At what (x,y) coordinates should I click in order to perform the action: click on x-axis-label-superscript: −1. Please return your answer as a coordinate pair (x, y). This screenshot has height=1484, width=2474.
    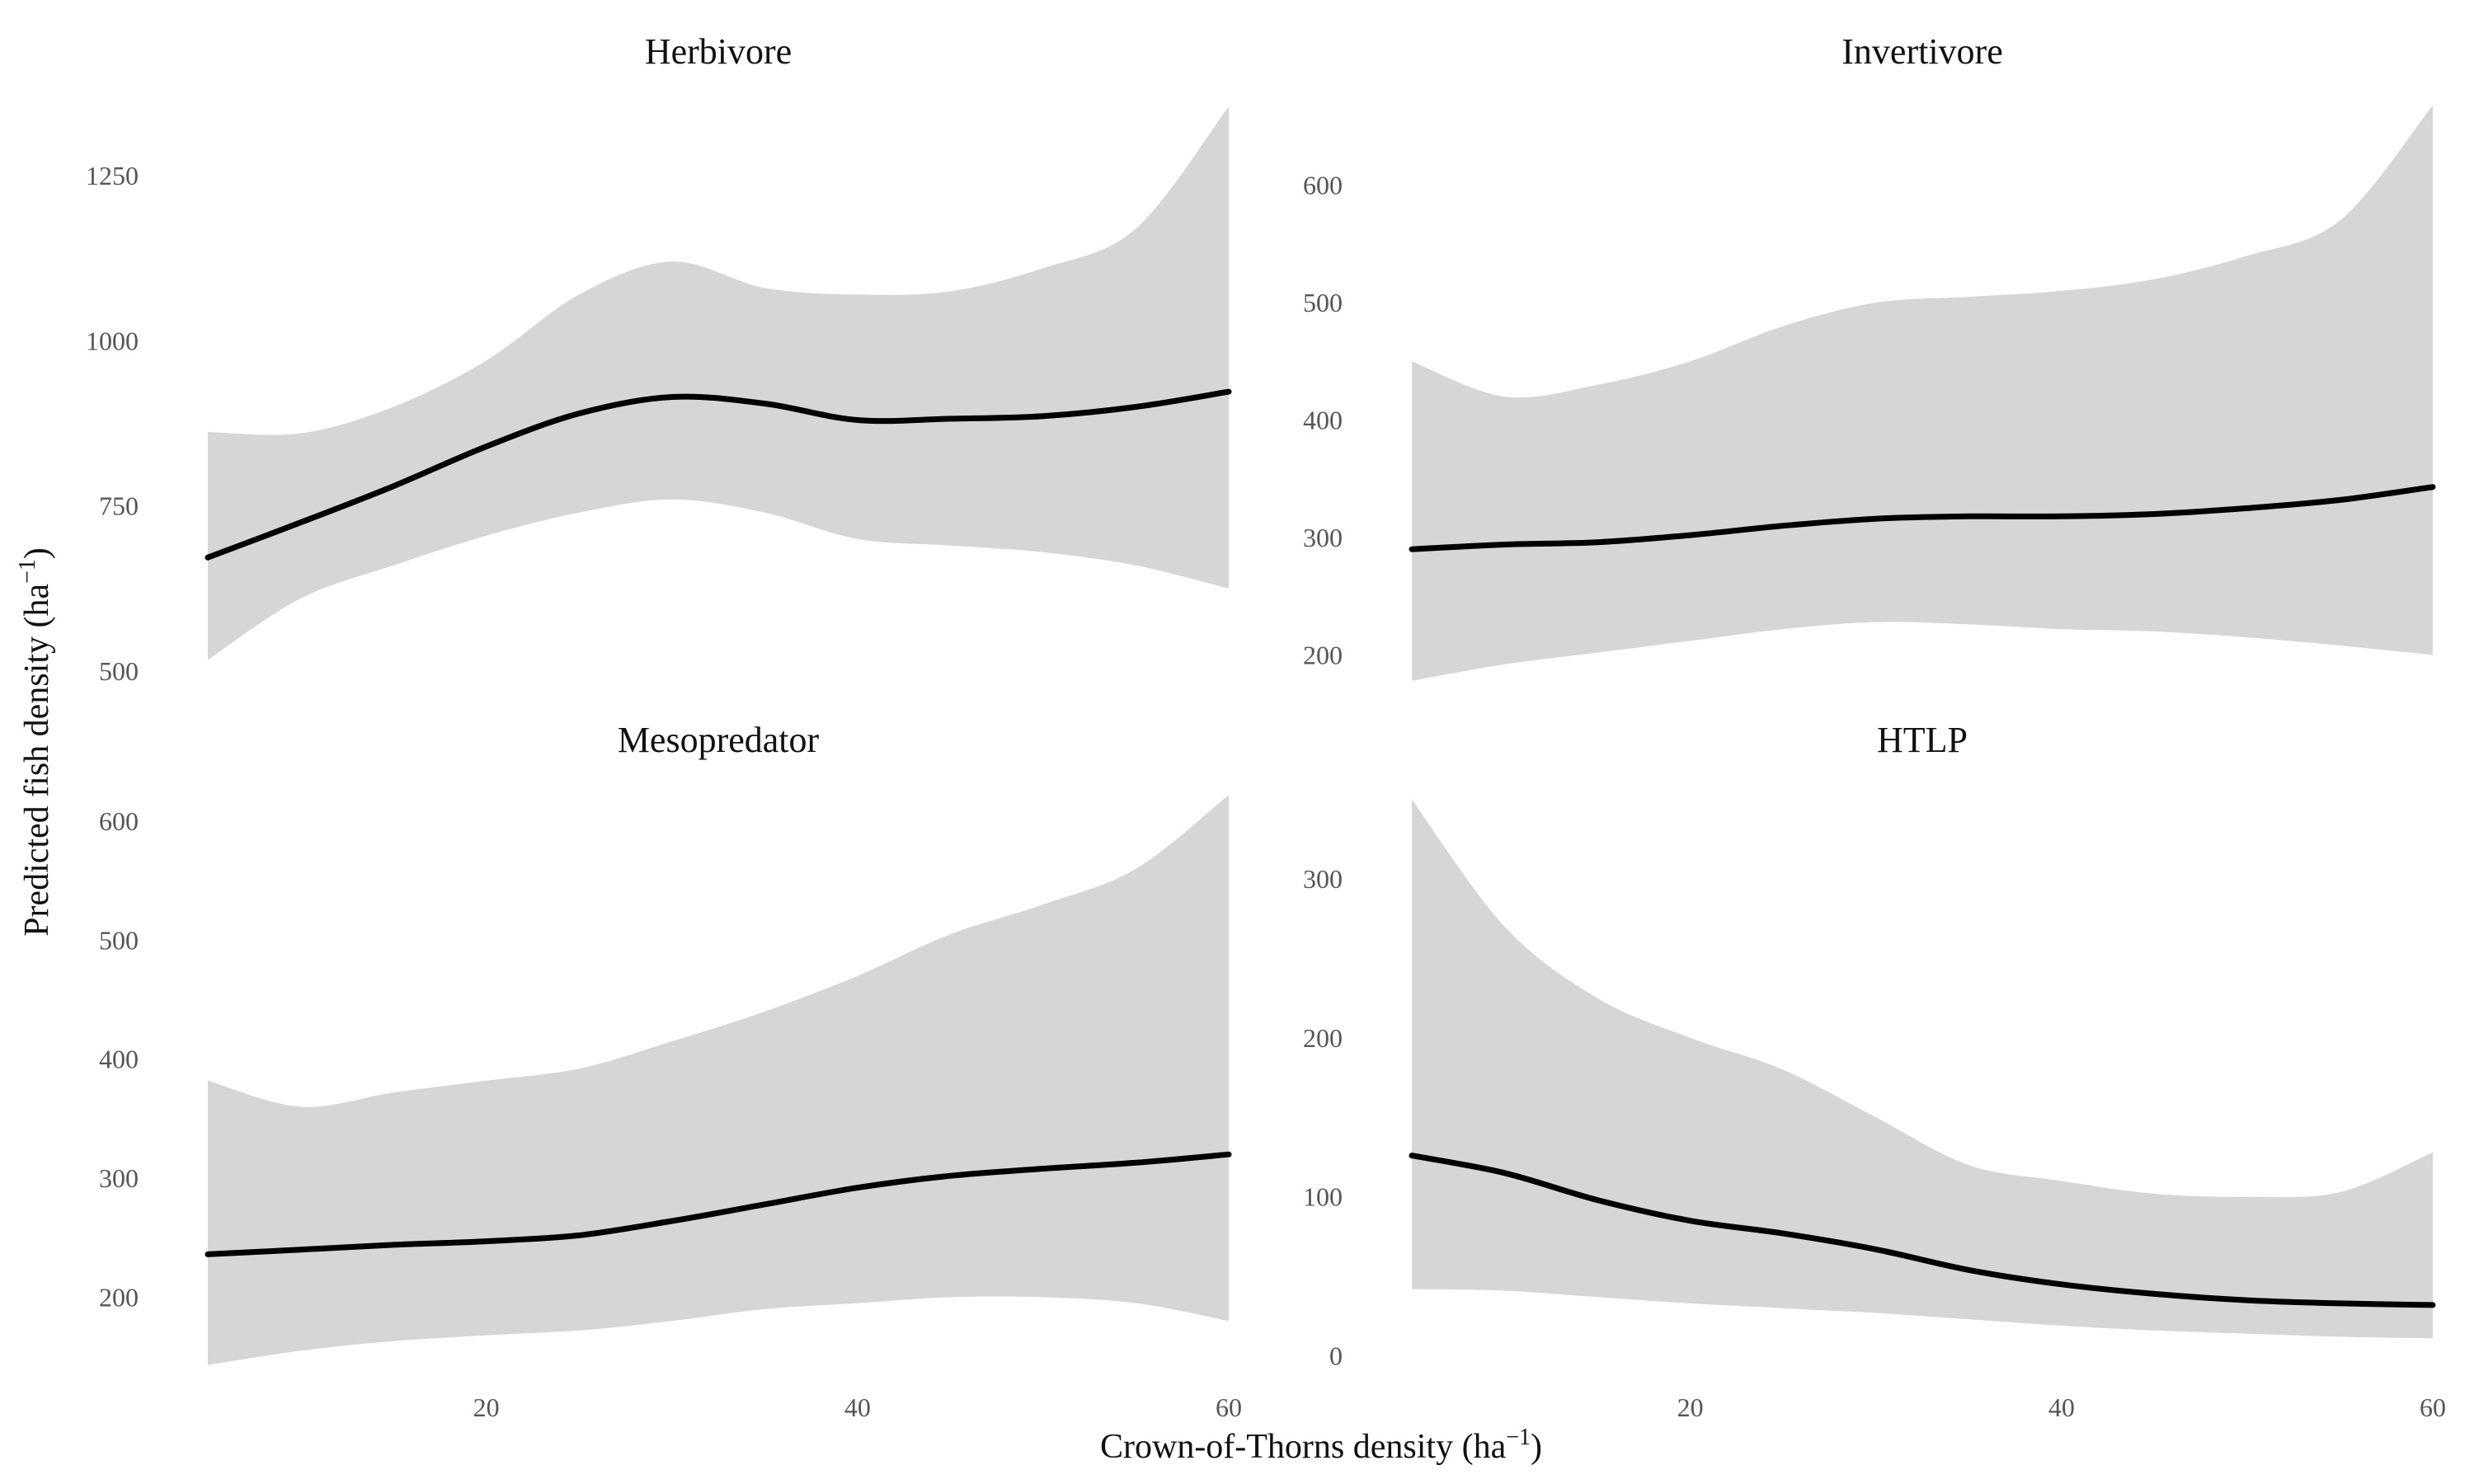
    Looking at the image, I should click on (1518, 1437).